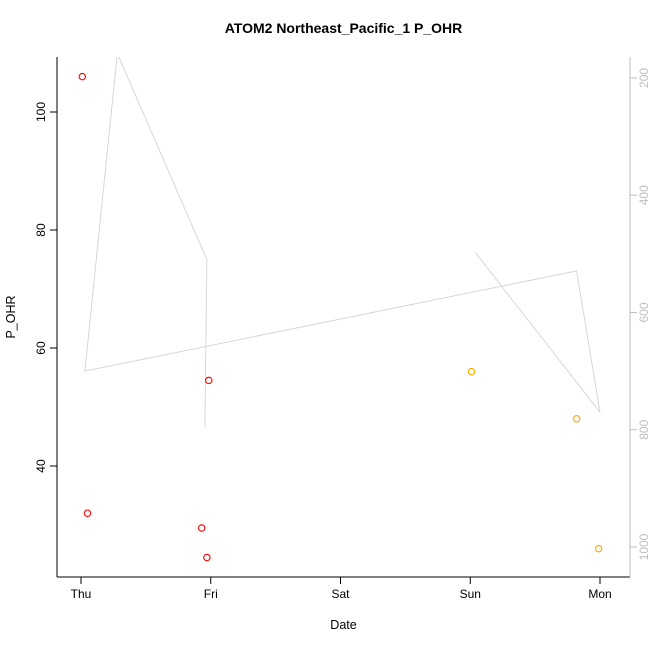 This screenshot has height=655, width=650. Describe the element at coordinates (11, 316) in the screenshot. I see `y-axis-label: P_OHR` at that location.